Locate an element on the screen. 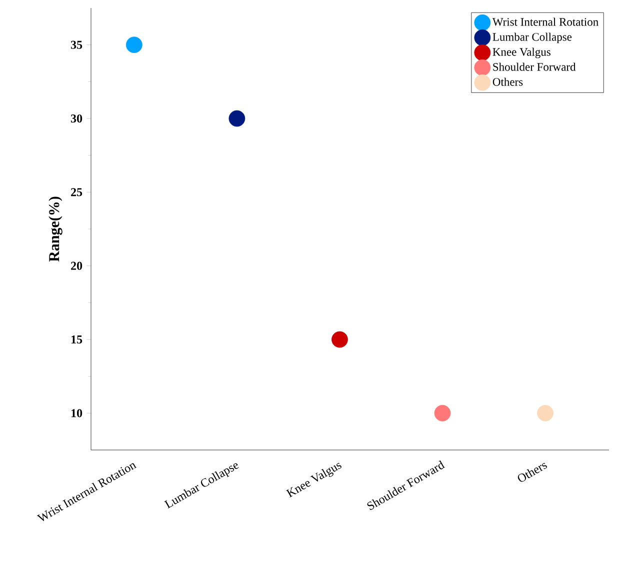 This screenshot has width=633, height=563. y-tick-label: 35 is located at coordinates (76, 44).